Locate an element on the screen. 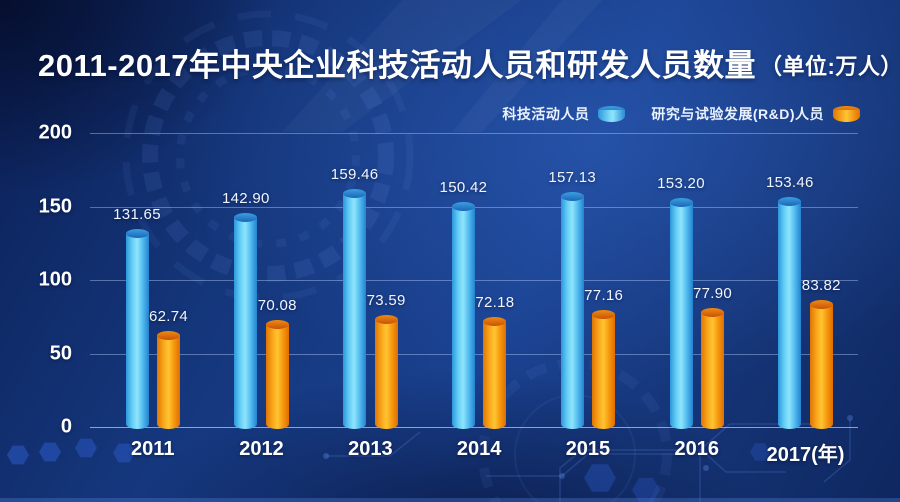  bar-cap-blue-2016 is located at coordinates (681, 202).